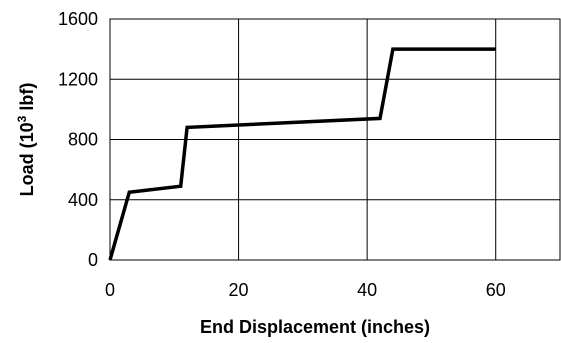 The height and width of the screenshot is (343, 561). Describe the element at coordinates (83, 200) in the screenshot. I see `y-tick-label: 400` at that location.